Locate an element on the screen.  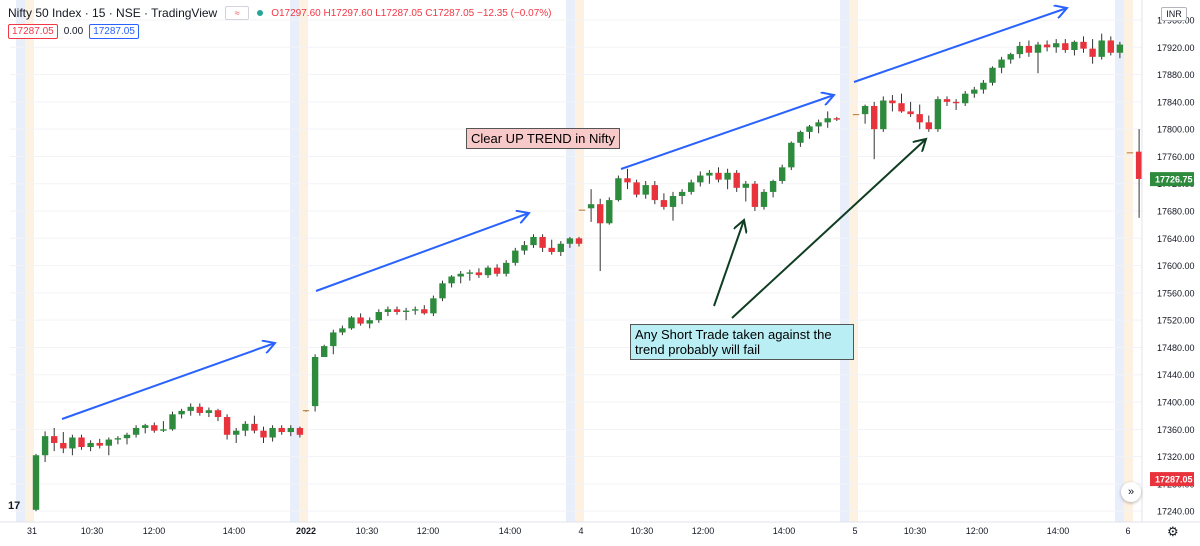
price-tick-label: 17760.00 is located at coordinates (1176, 157).